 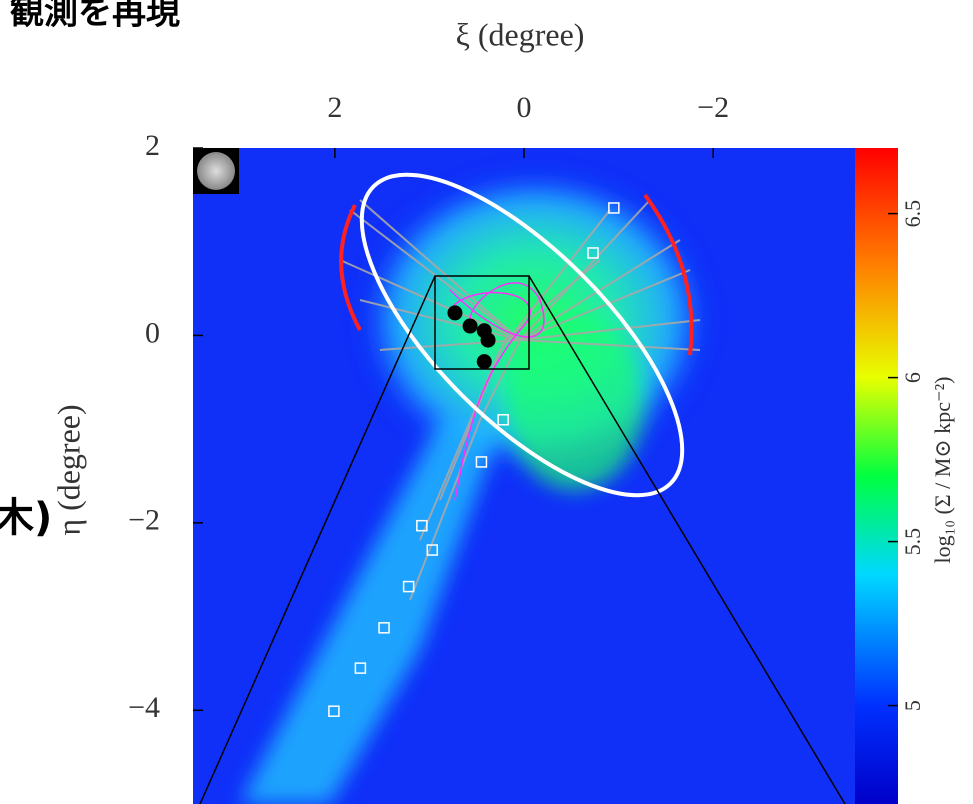 What do you see at coordinates (912, 542) in the screenshot?
I see `colorbar-tick-label: 5.5` at bounding box center [912, 542].